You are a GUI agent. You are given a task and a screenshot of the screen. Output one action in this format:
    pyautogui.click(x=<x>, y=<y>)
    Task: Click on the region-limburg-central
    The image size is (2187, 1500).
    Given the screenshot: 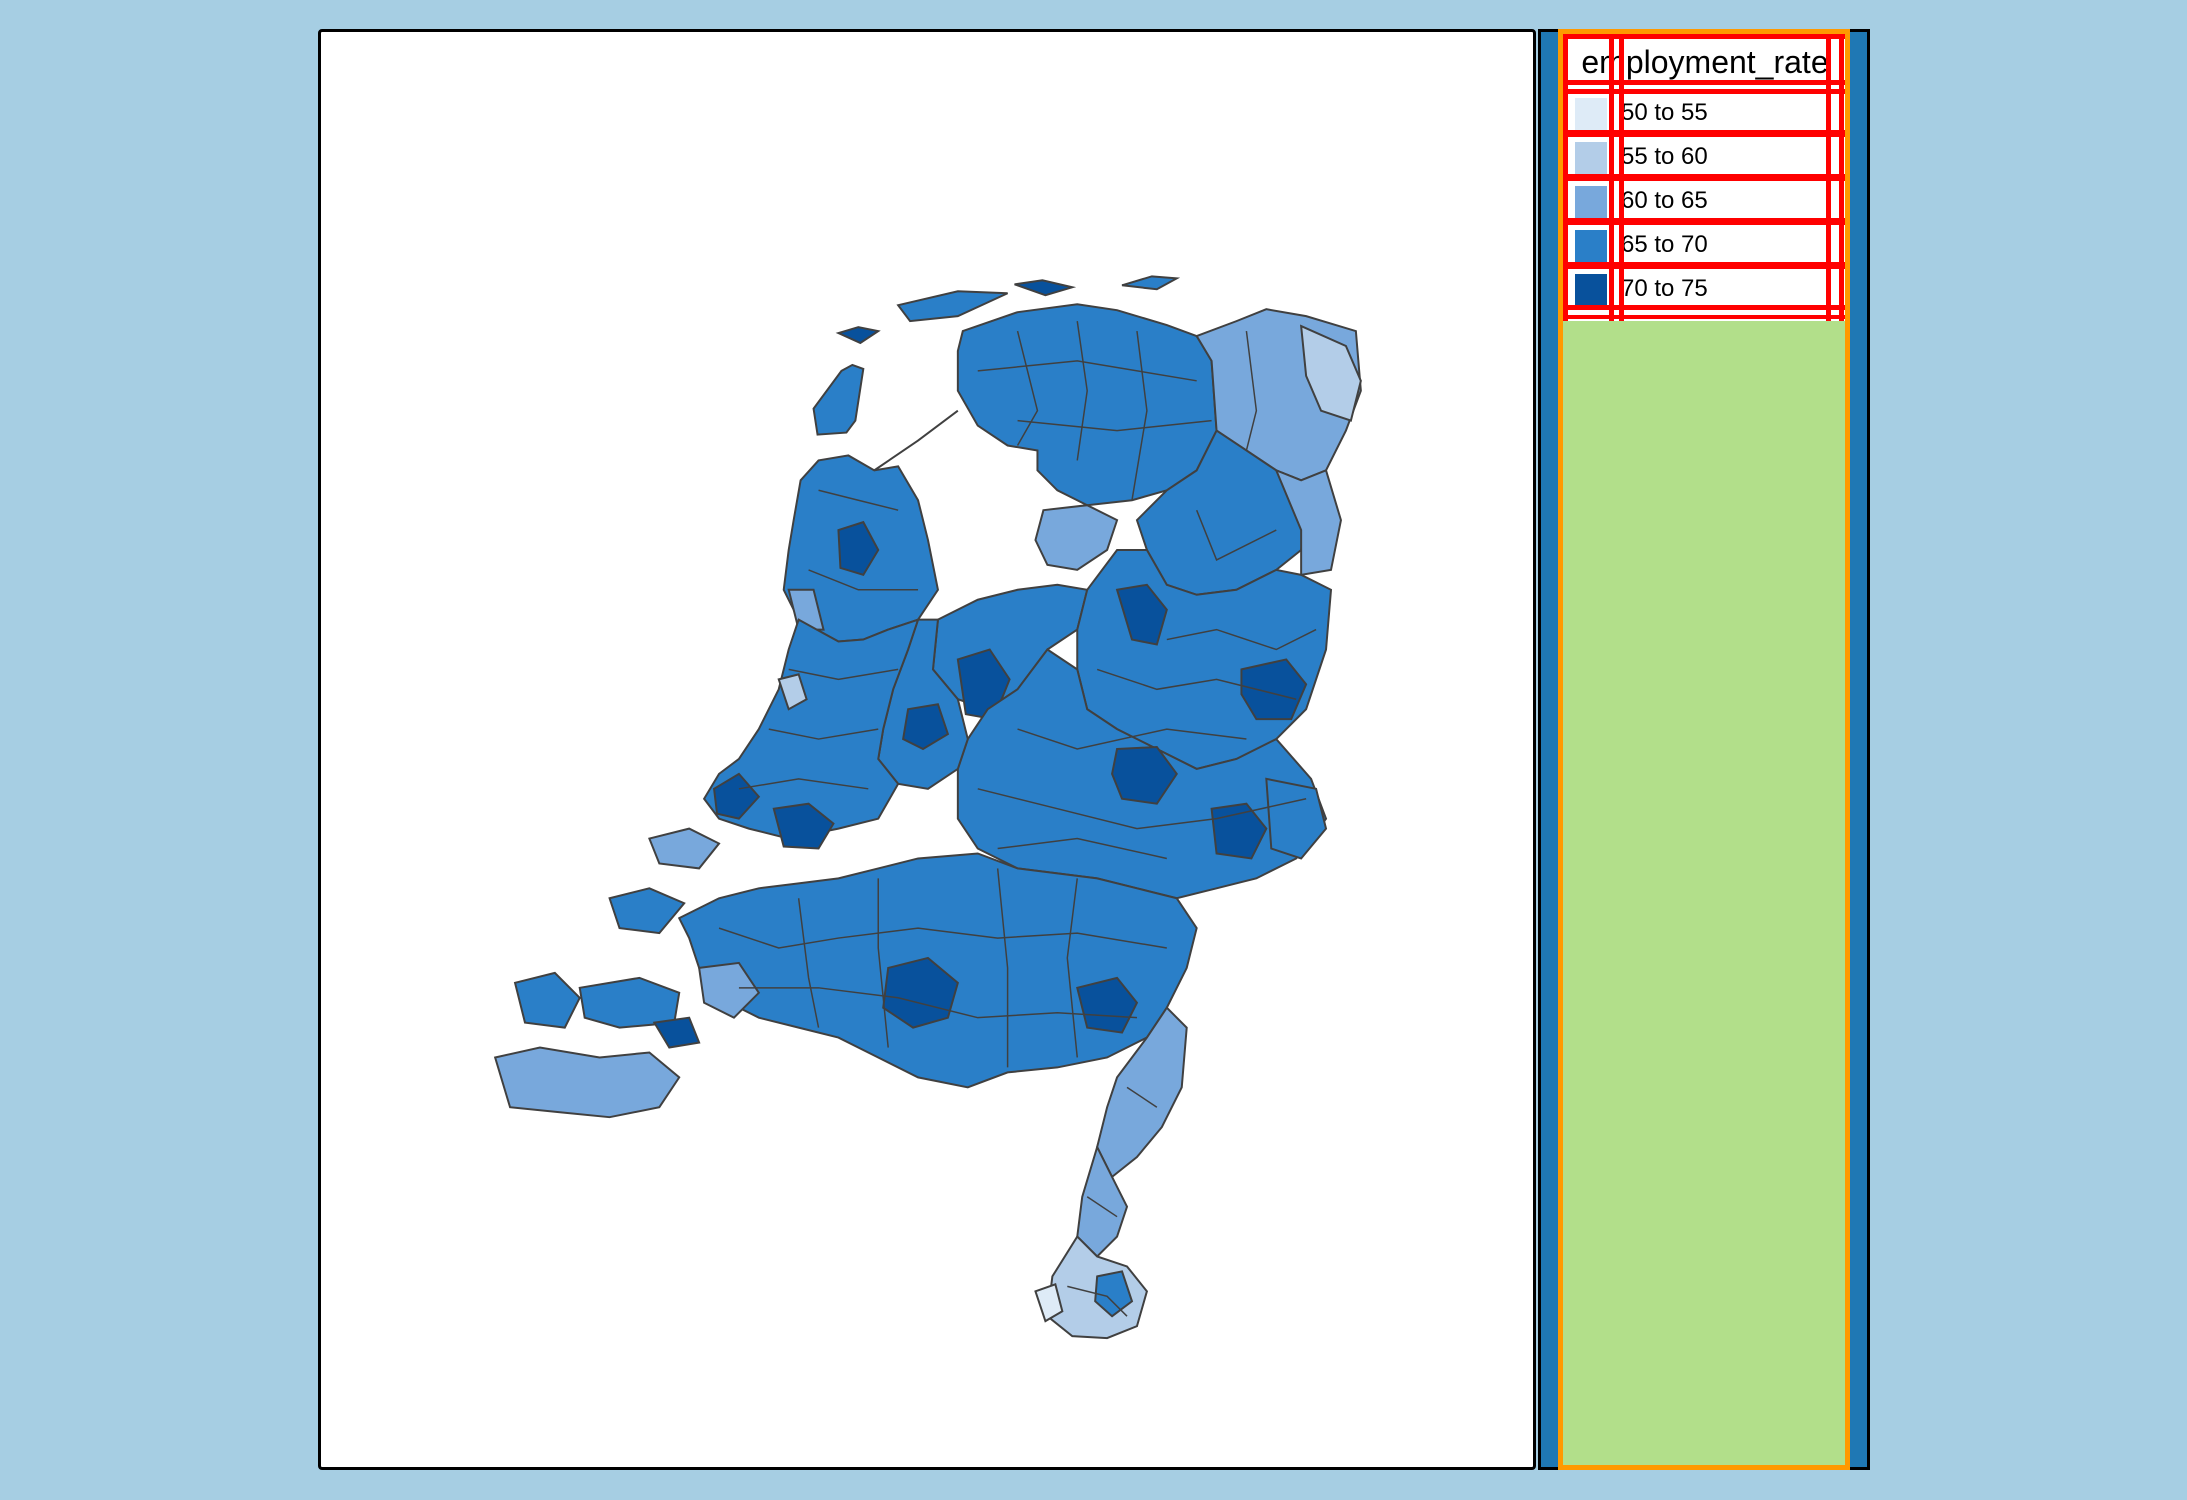 What is the action you would take?
    pyautogui.click(x=1102, y=1201)
    